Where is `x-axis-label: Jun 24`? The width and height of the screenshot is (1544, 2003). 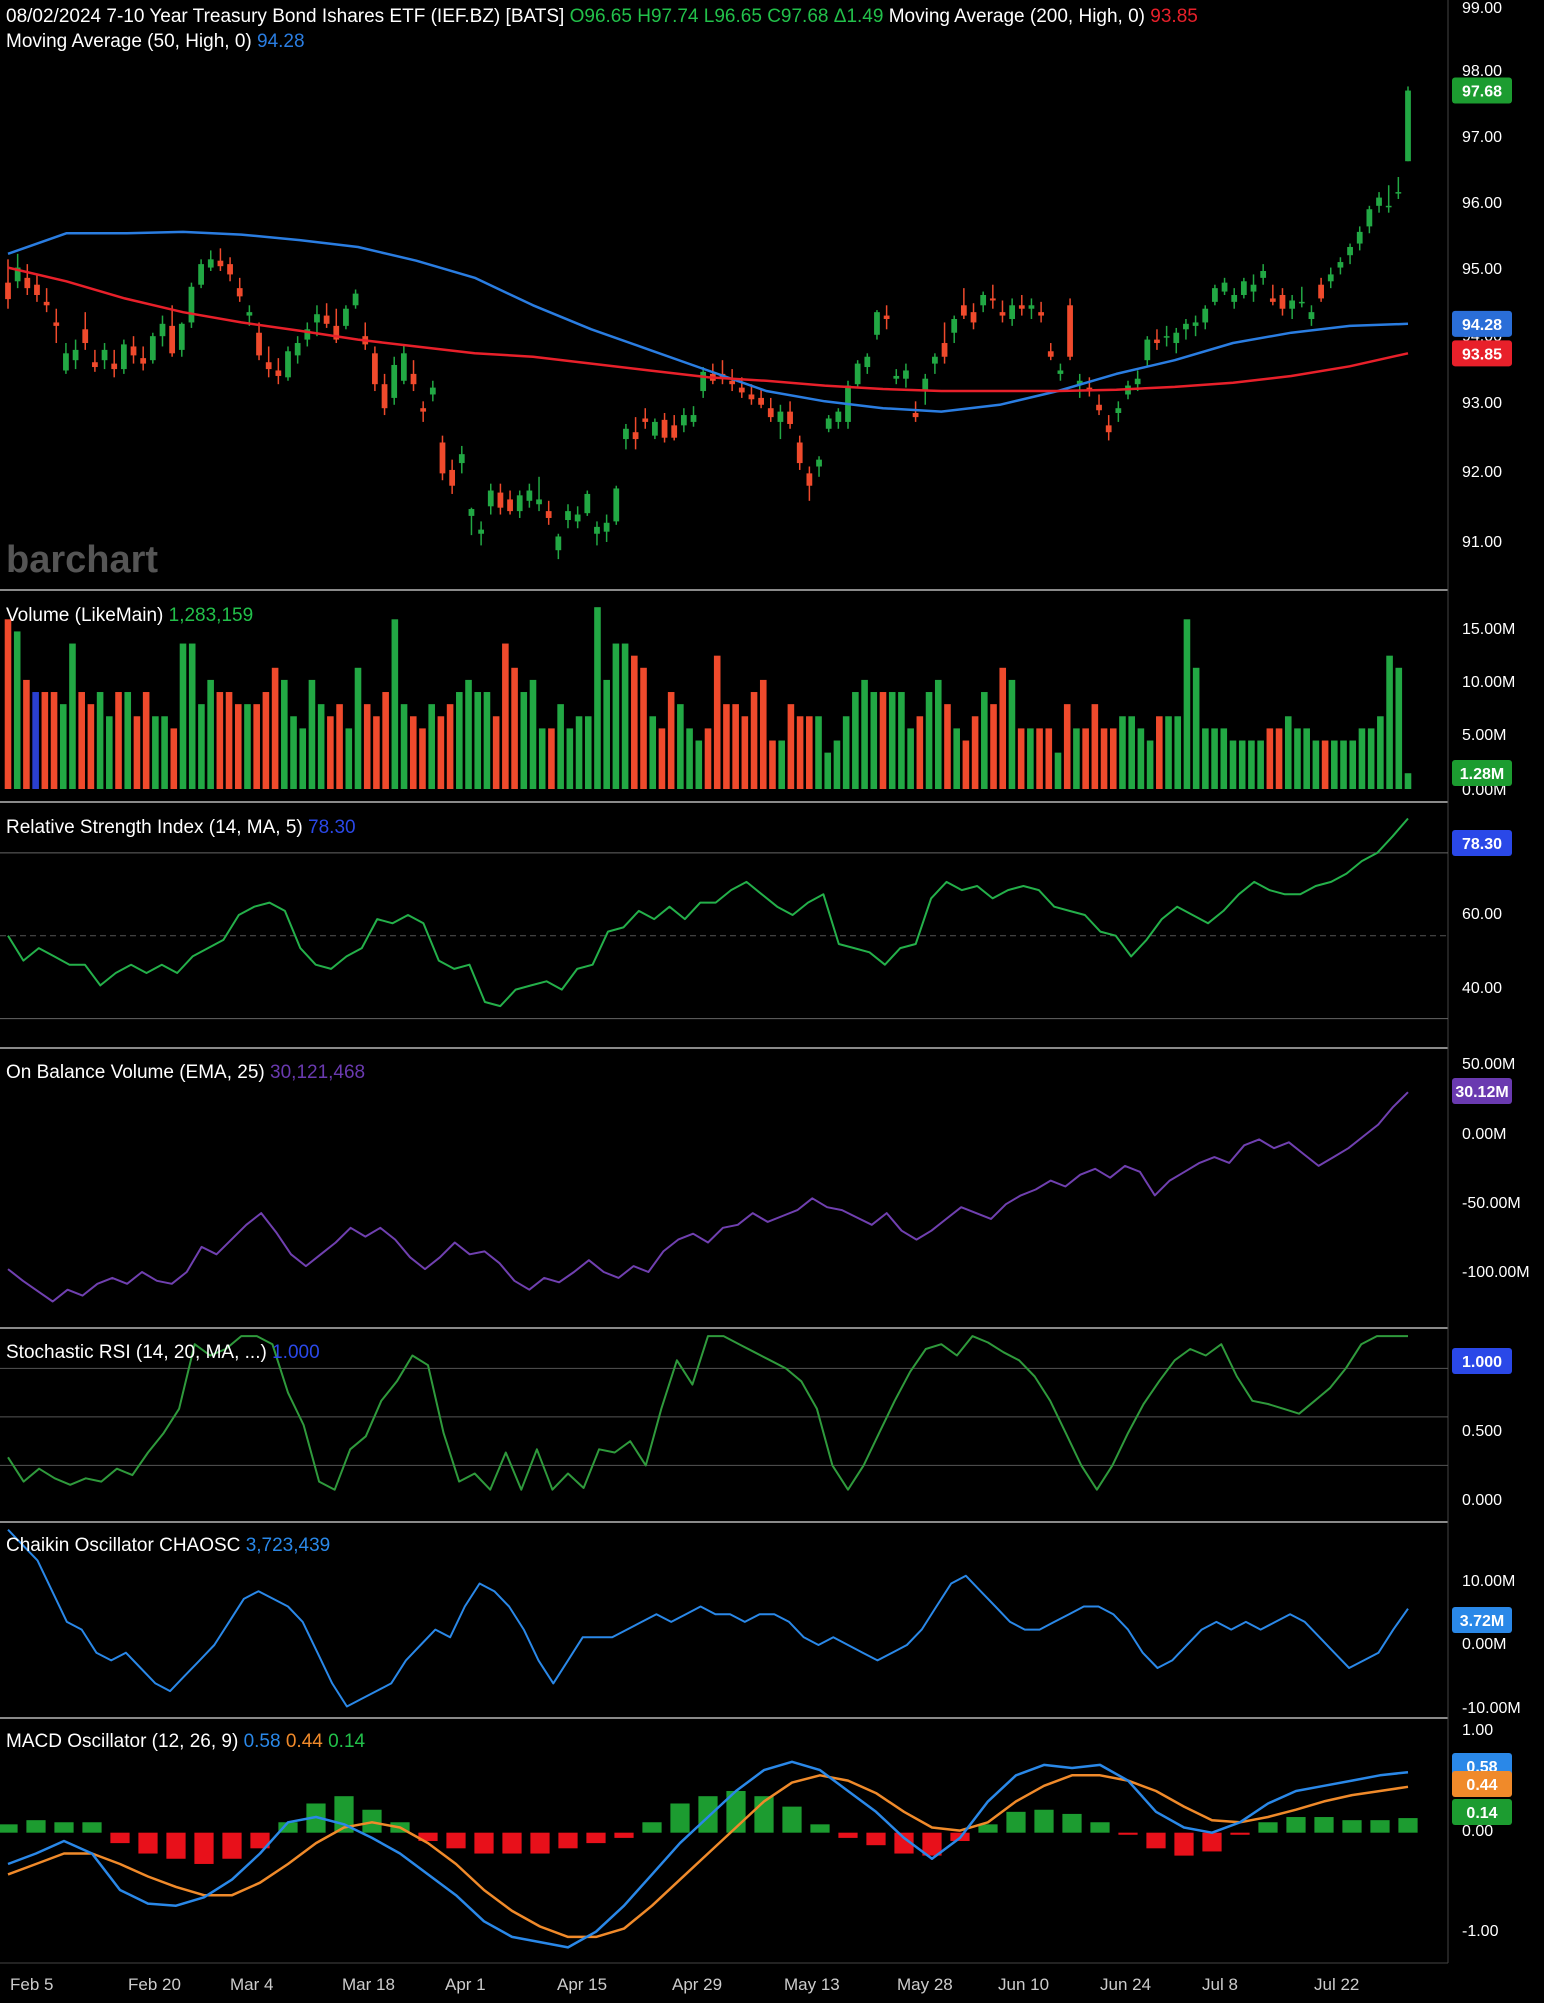 x-axis-label: Jun 24 is located at coordinates (1125, 1984).